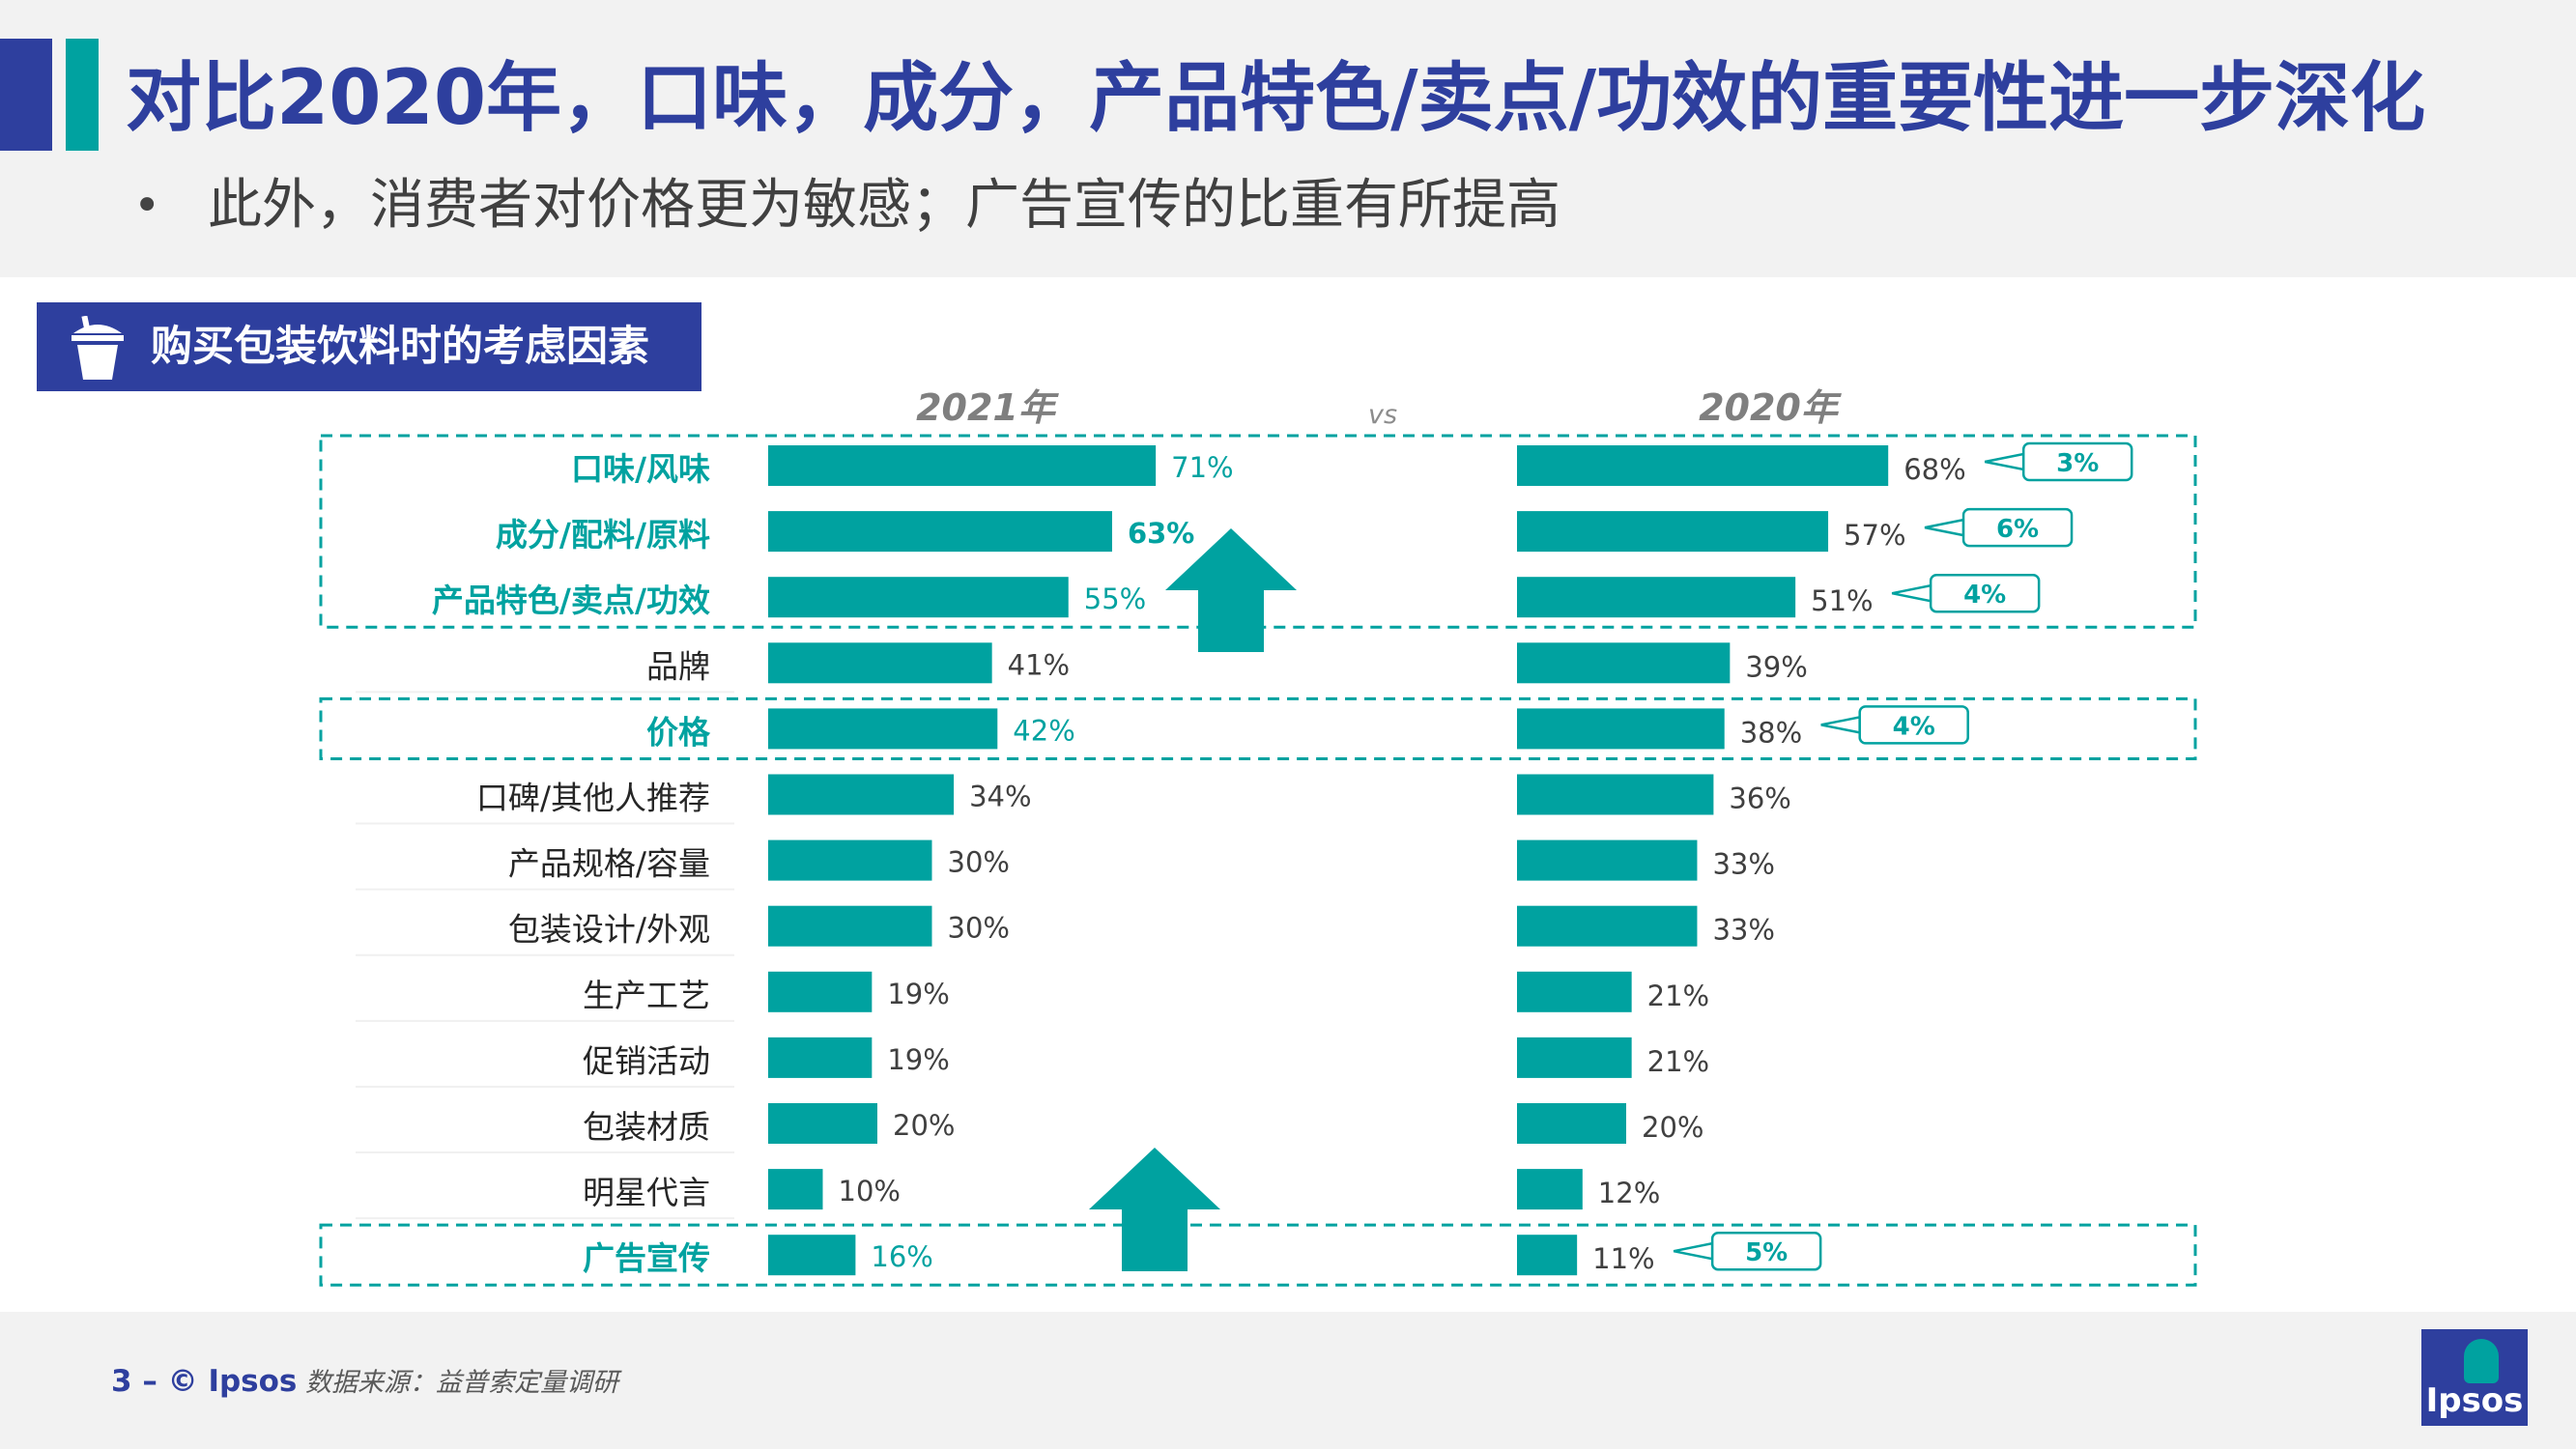  Describe the element at coordinates (1769, 407) in the screenshot. I see `series-header-2020: 2020年` at that location.